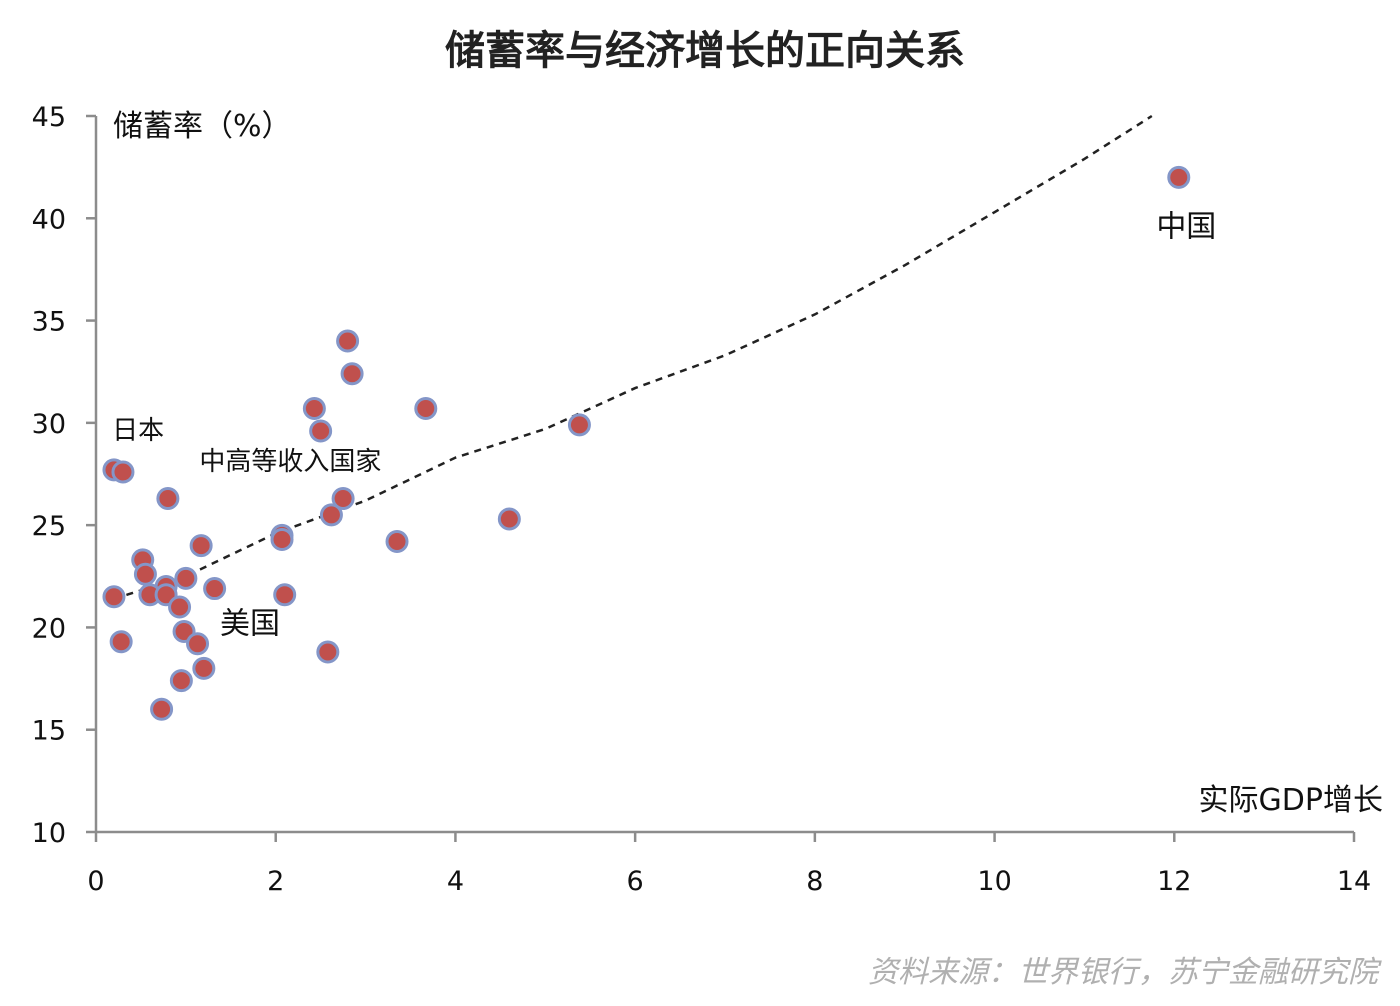 Image resolution: width=1400 pixels, height=1006 pixels. Describe the element at coordinates (635, 881) in the screenshot. I see `x-tick-label: 6` at that location.